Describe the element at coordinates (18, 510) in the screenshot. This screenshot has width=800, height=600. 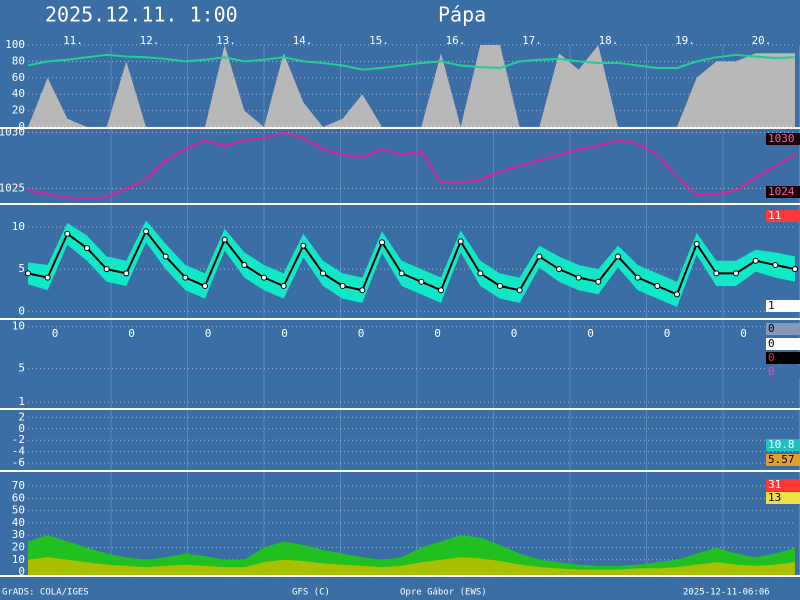
I see `y-tick-label: 50` at that location.